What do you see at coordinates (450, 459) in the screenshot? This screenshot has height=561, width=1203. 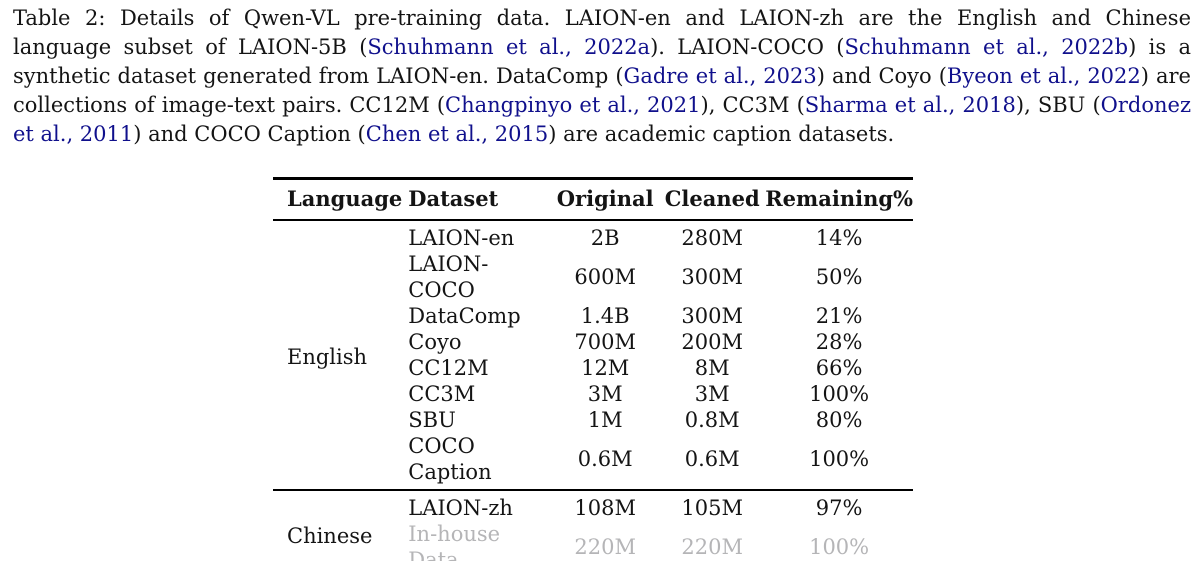 I see `cell-dataset: COCO Caption` at bounding box center [450, 459].